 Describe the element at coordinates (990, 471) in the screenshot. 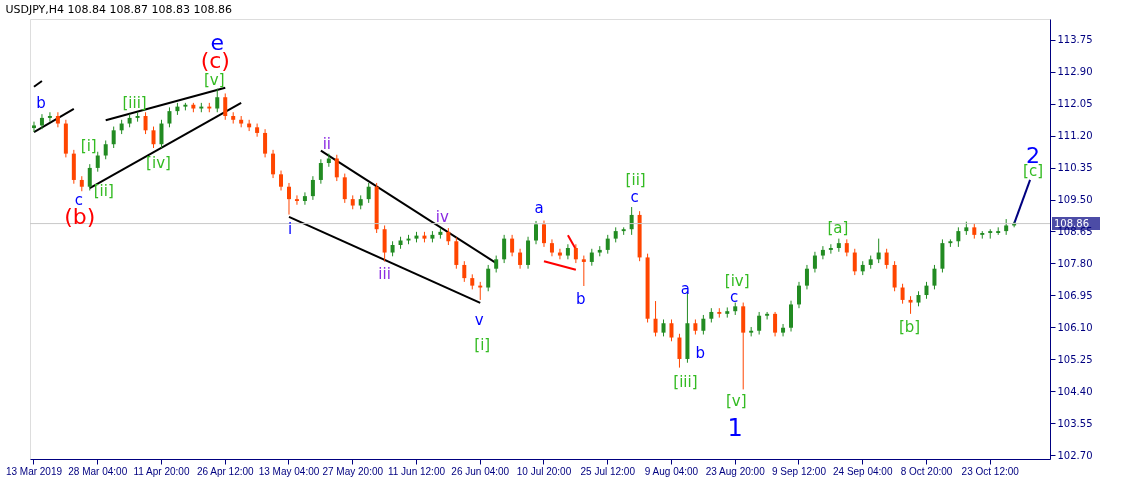

I see `x-tick-label: 23 Oct 12:00` at that location.